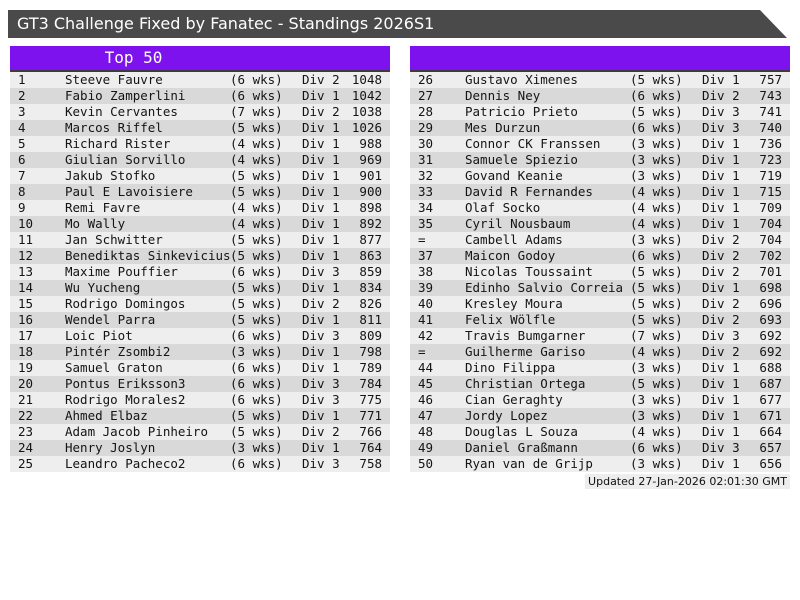  What do you see at coordinates (426, 143) in the screenshot?
I see `rank-cell: 30` at bounding box center [426, 143].